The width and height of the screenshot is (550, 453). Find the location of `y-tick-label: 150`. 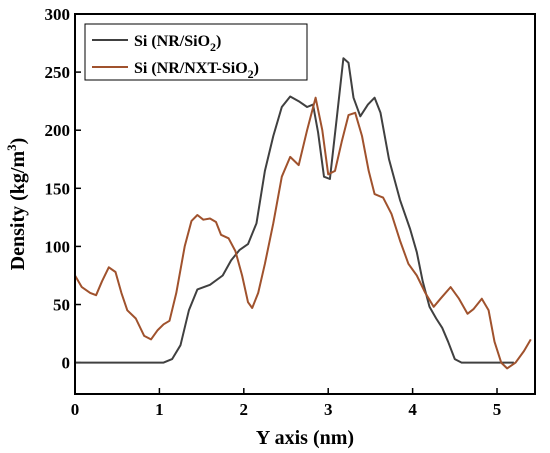

y-tick-label: 150 is located at coordinates (58, 188).